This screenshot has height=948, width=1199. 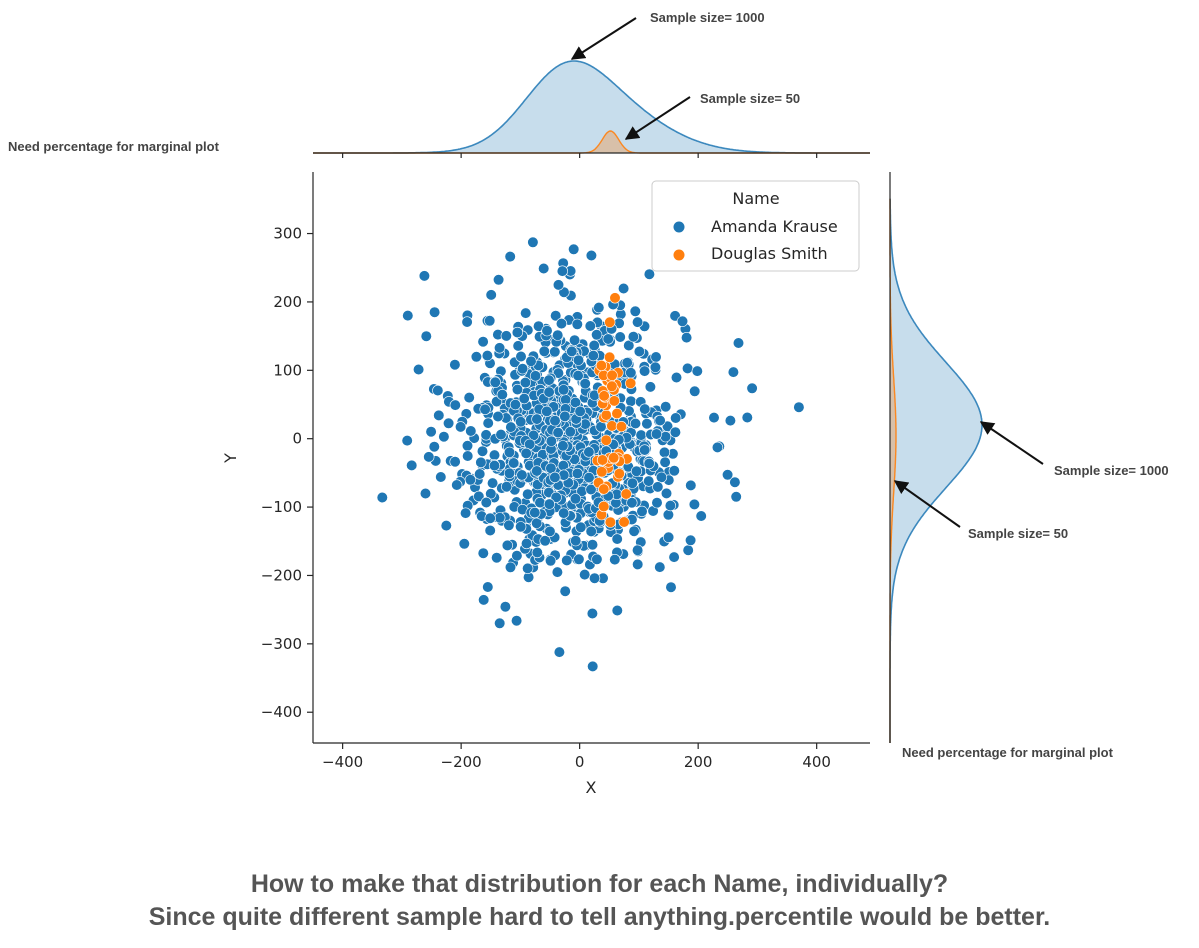 I want to click on legend-marker-amanda-krause, so click(x=679, y=227).